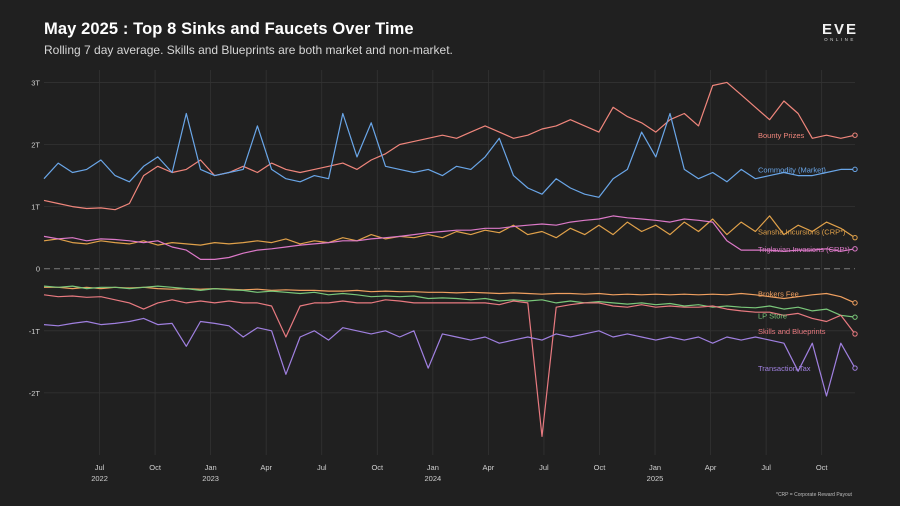 The image size is (900, 506). What do you see at coordinates (840, 39) in the screenshot?
I see `logo-subtext: ONLINE` at bounding box center [840, 39].